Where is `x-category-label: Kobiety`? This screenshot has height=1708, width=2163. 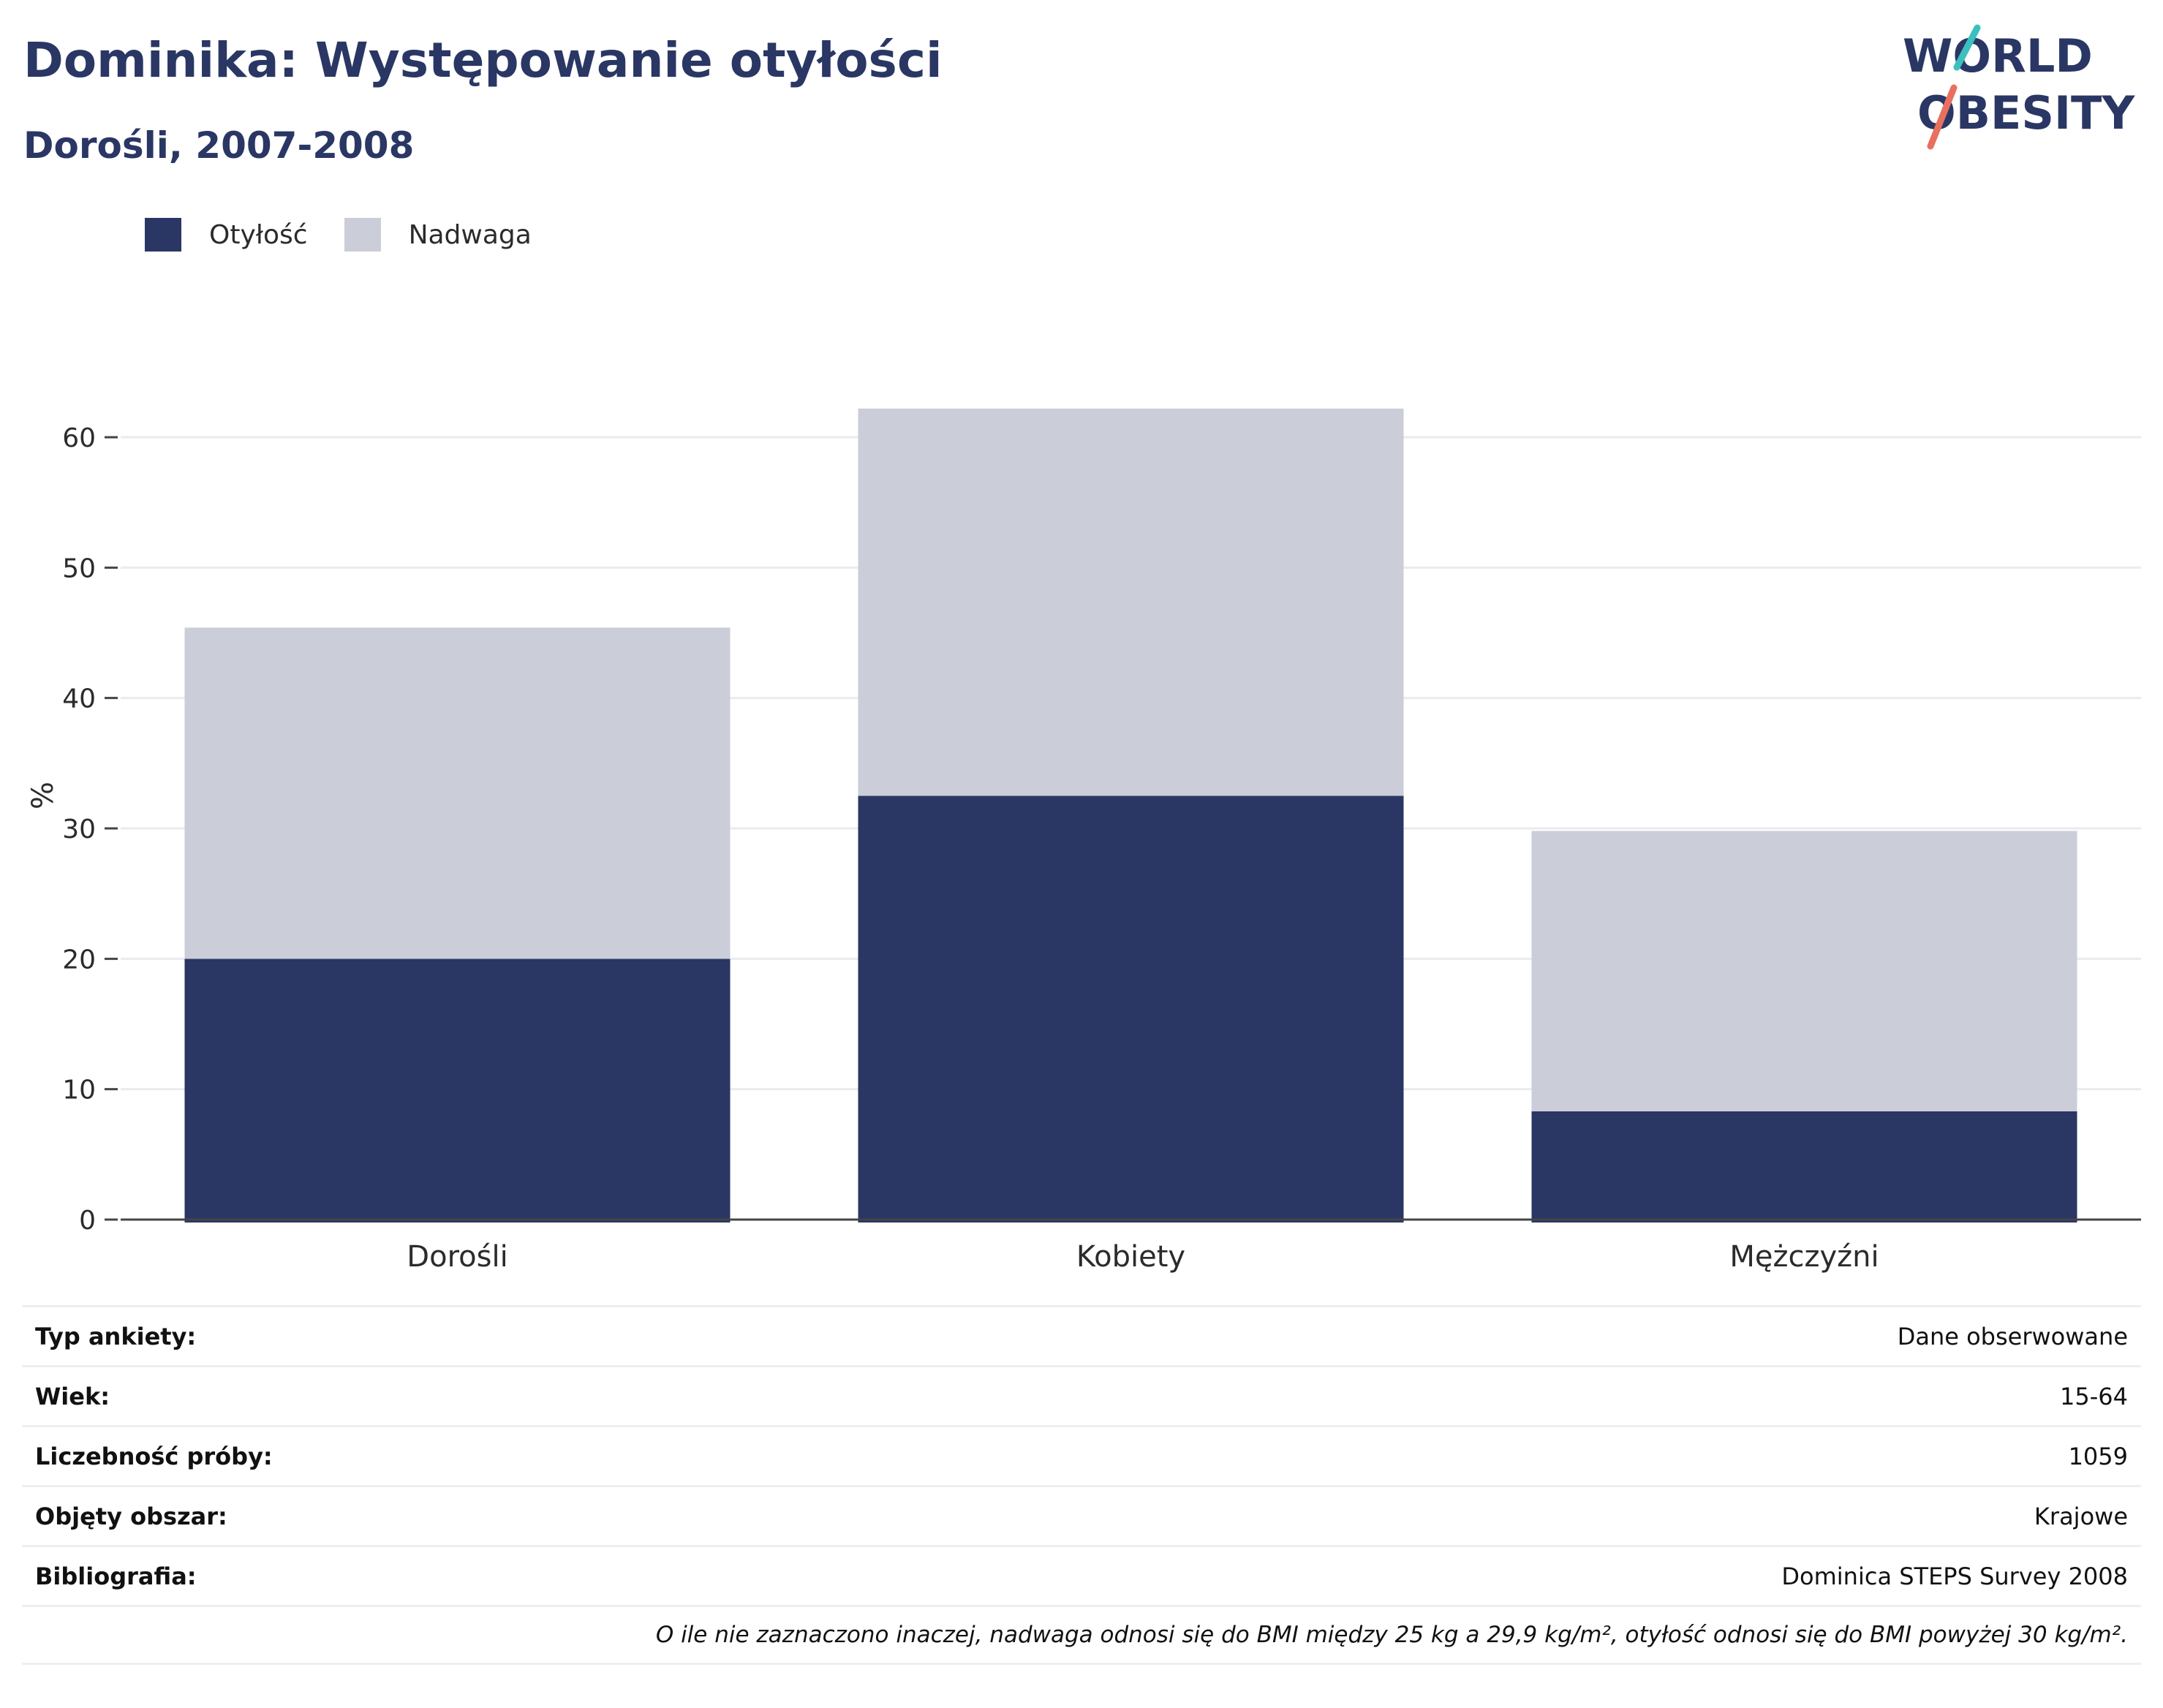 x-category-label: Kobiety is located at coordinates (1131, 1257).